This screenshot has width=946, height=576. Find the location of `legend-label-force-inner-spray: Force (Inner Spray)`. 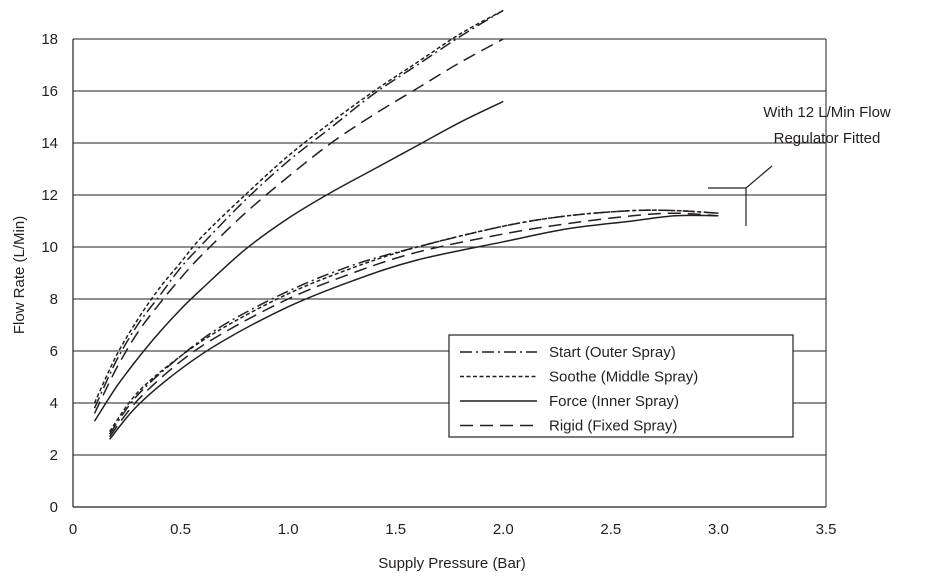

legend-label-force-inner-spray: Force (Inner Spray) is located at coordinates (614, 401).